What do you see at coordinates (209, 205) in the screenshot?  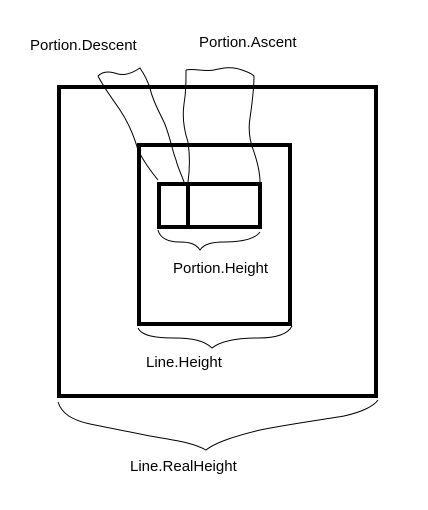 I see `portion-box` at bounding box center [209, 205].